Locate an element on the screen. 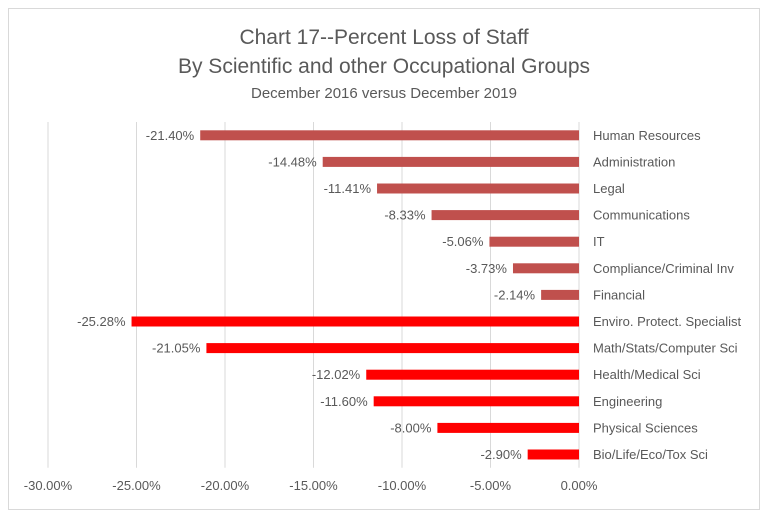 Image resolution: width=768 pixels, height=518 pixels. data-label: -3.73% is located at coordinates (487, 268).